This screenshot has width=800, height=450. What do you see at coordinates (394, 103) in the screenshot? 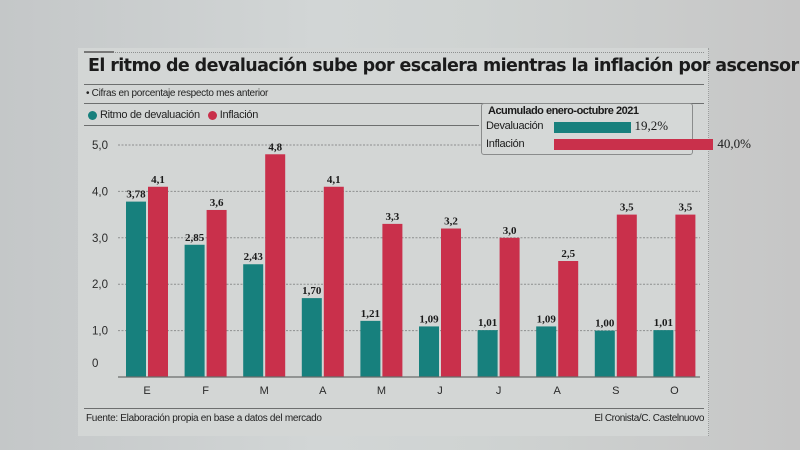
I see `subtitle-divider` at bounding box center [394, 103].